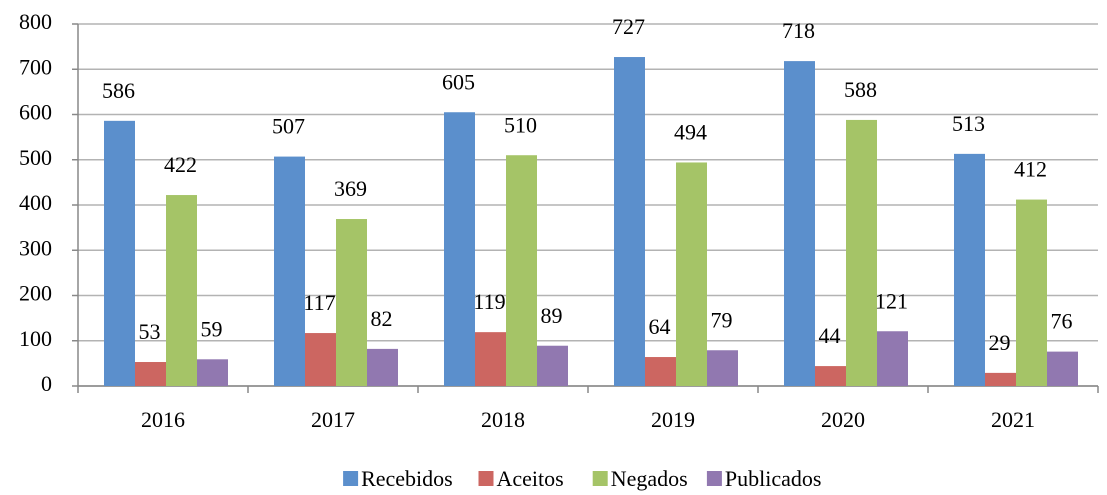 This screenshot has height=495, width=1107. What do you see at coordinates (520, 124) in the screenshot?
I see `data-label: 510` at bounding box center [520, 124].